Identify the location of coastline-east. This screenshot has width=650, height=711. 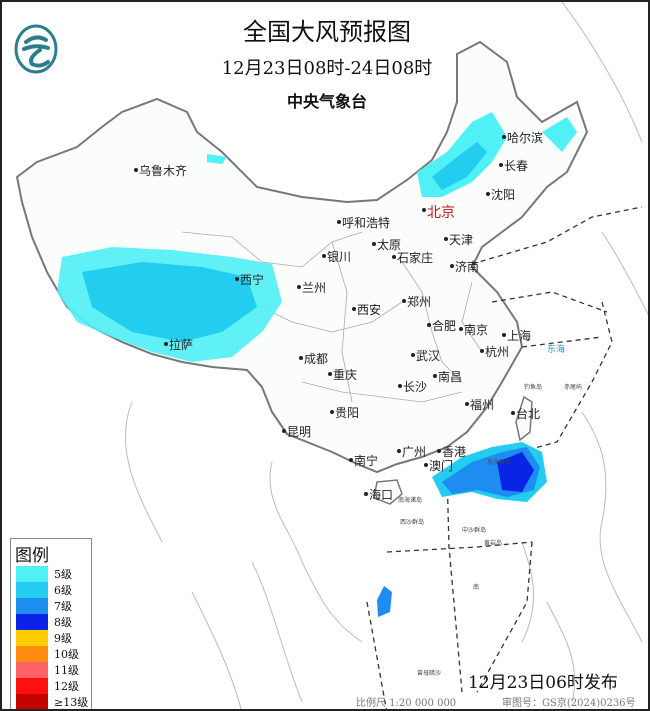
(604, 322).